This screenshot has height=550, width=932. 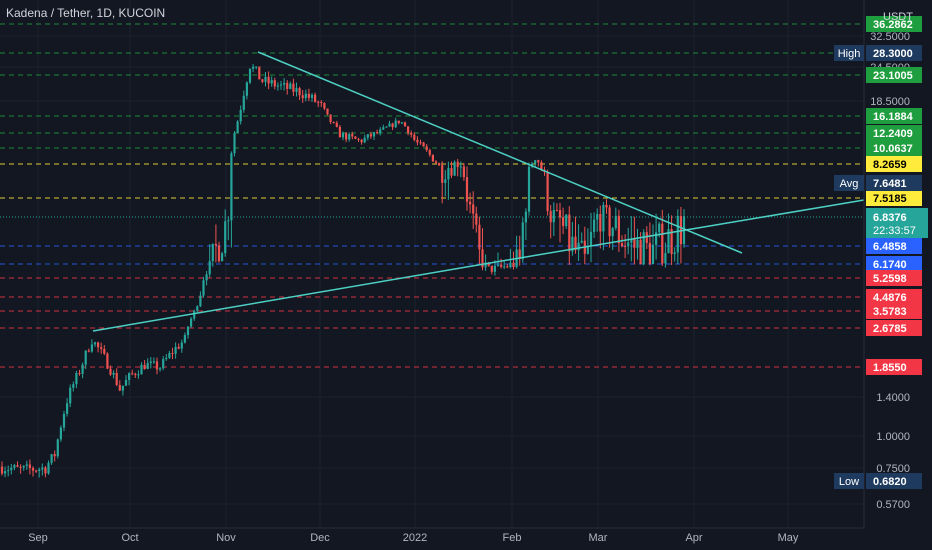 I want to click on price-level-label: 16.1884, so click(x=893, y=117).